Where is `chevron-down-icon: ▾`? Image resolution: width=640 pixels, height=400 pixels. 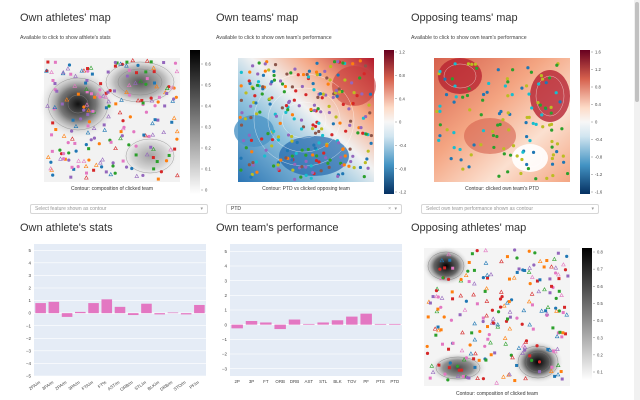 chevron-down-icon: ▾ is located at coordinates (395, 209).